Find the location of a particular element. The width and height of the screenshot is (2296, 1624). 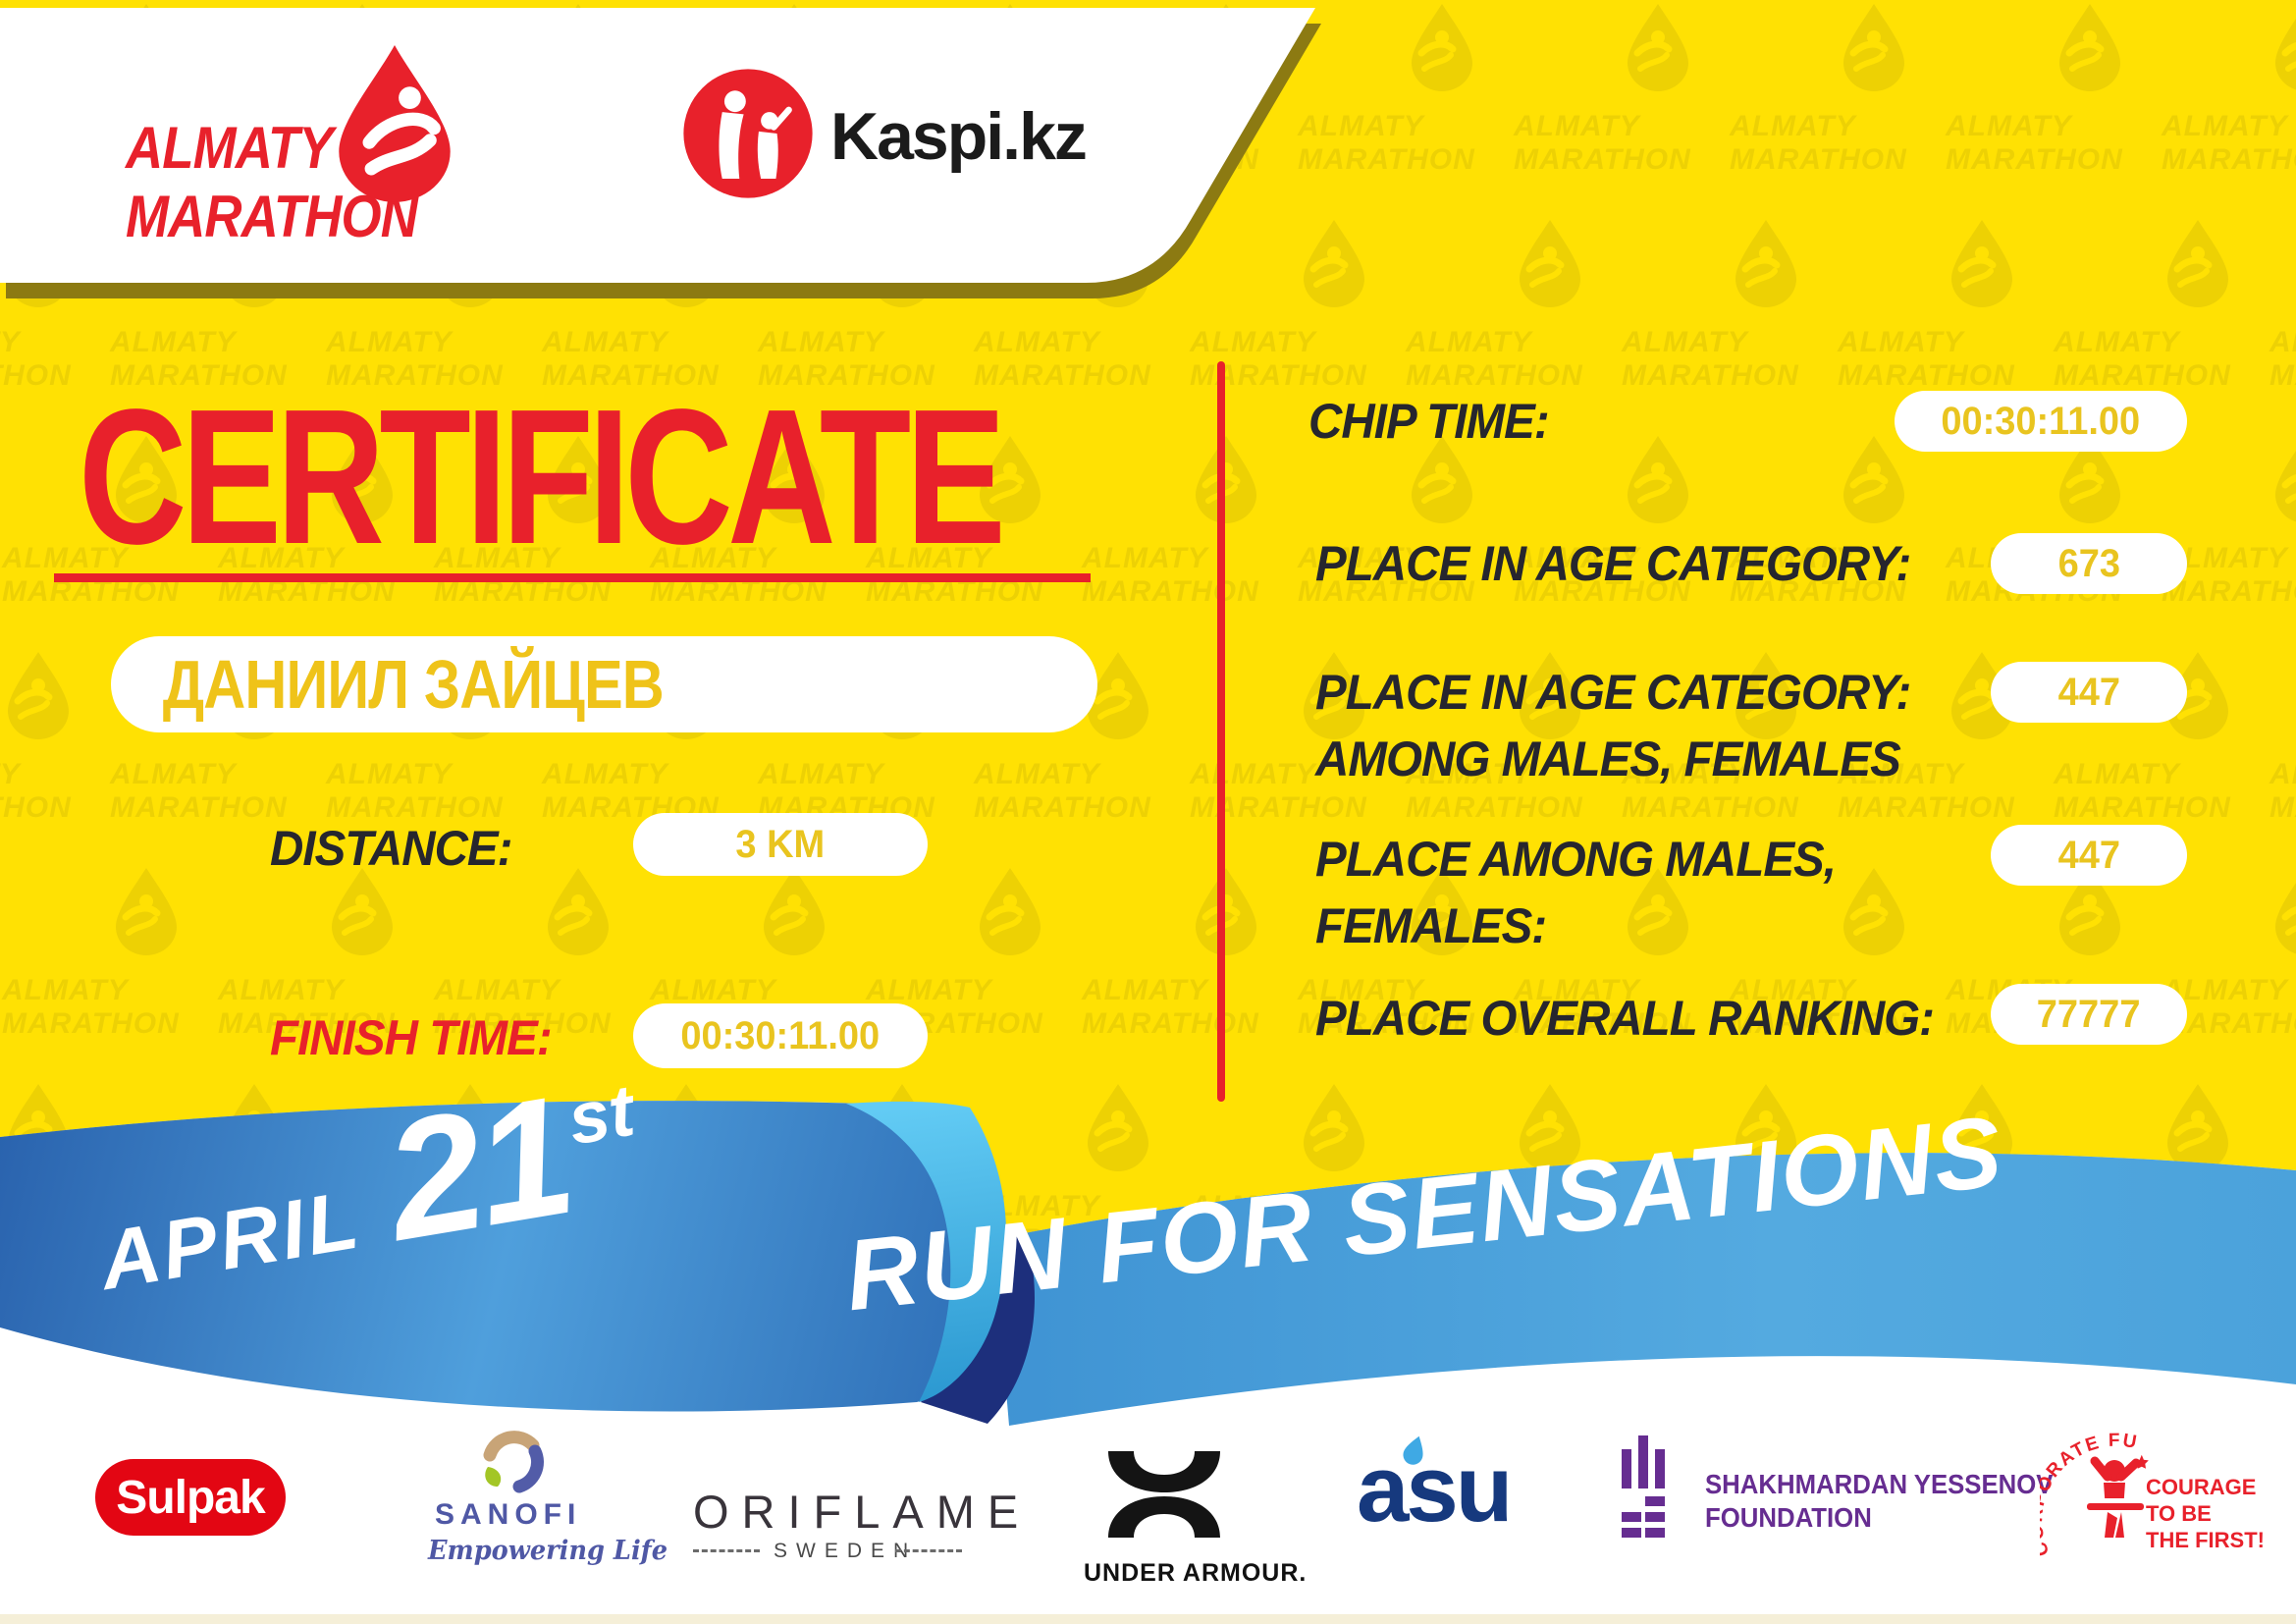

sponsor-sulpak-logo: Sulpak is located at coordinates (190, 1497).